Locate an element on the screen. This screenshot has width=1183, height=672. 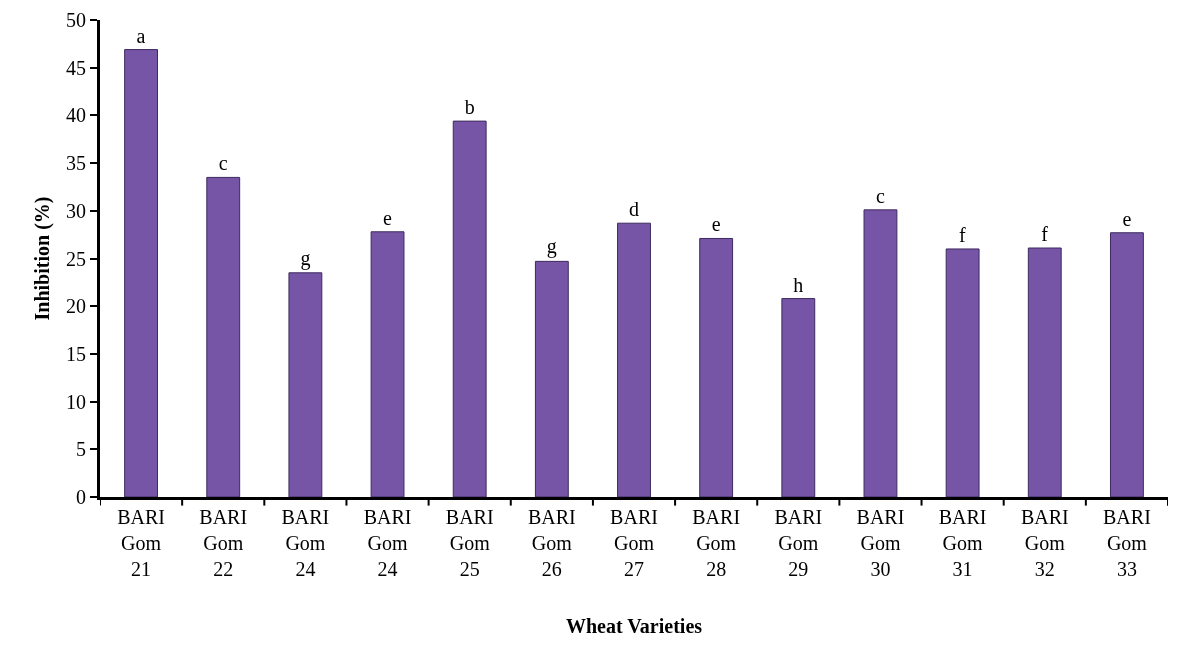
x-tick-label: BARI Gom 26 is located at coordinates (551, 543).